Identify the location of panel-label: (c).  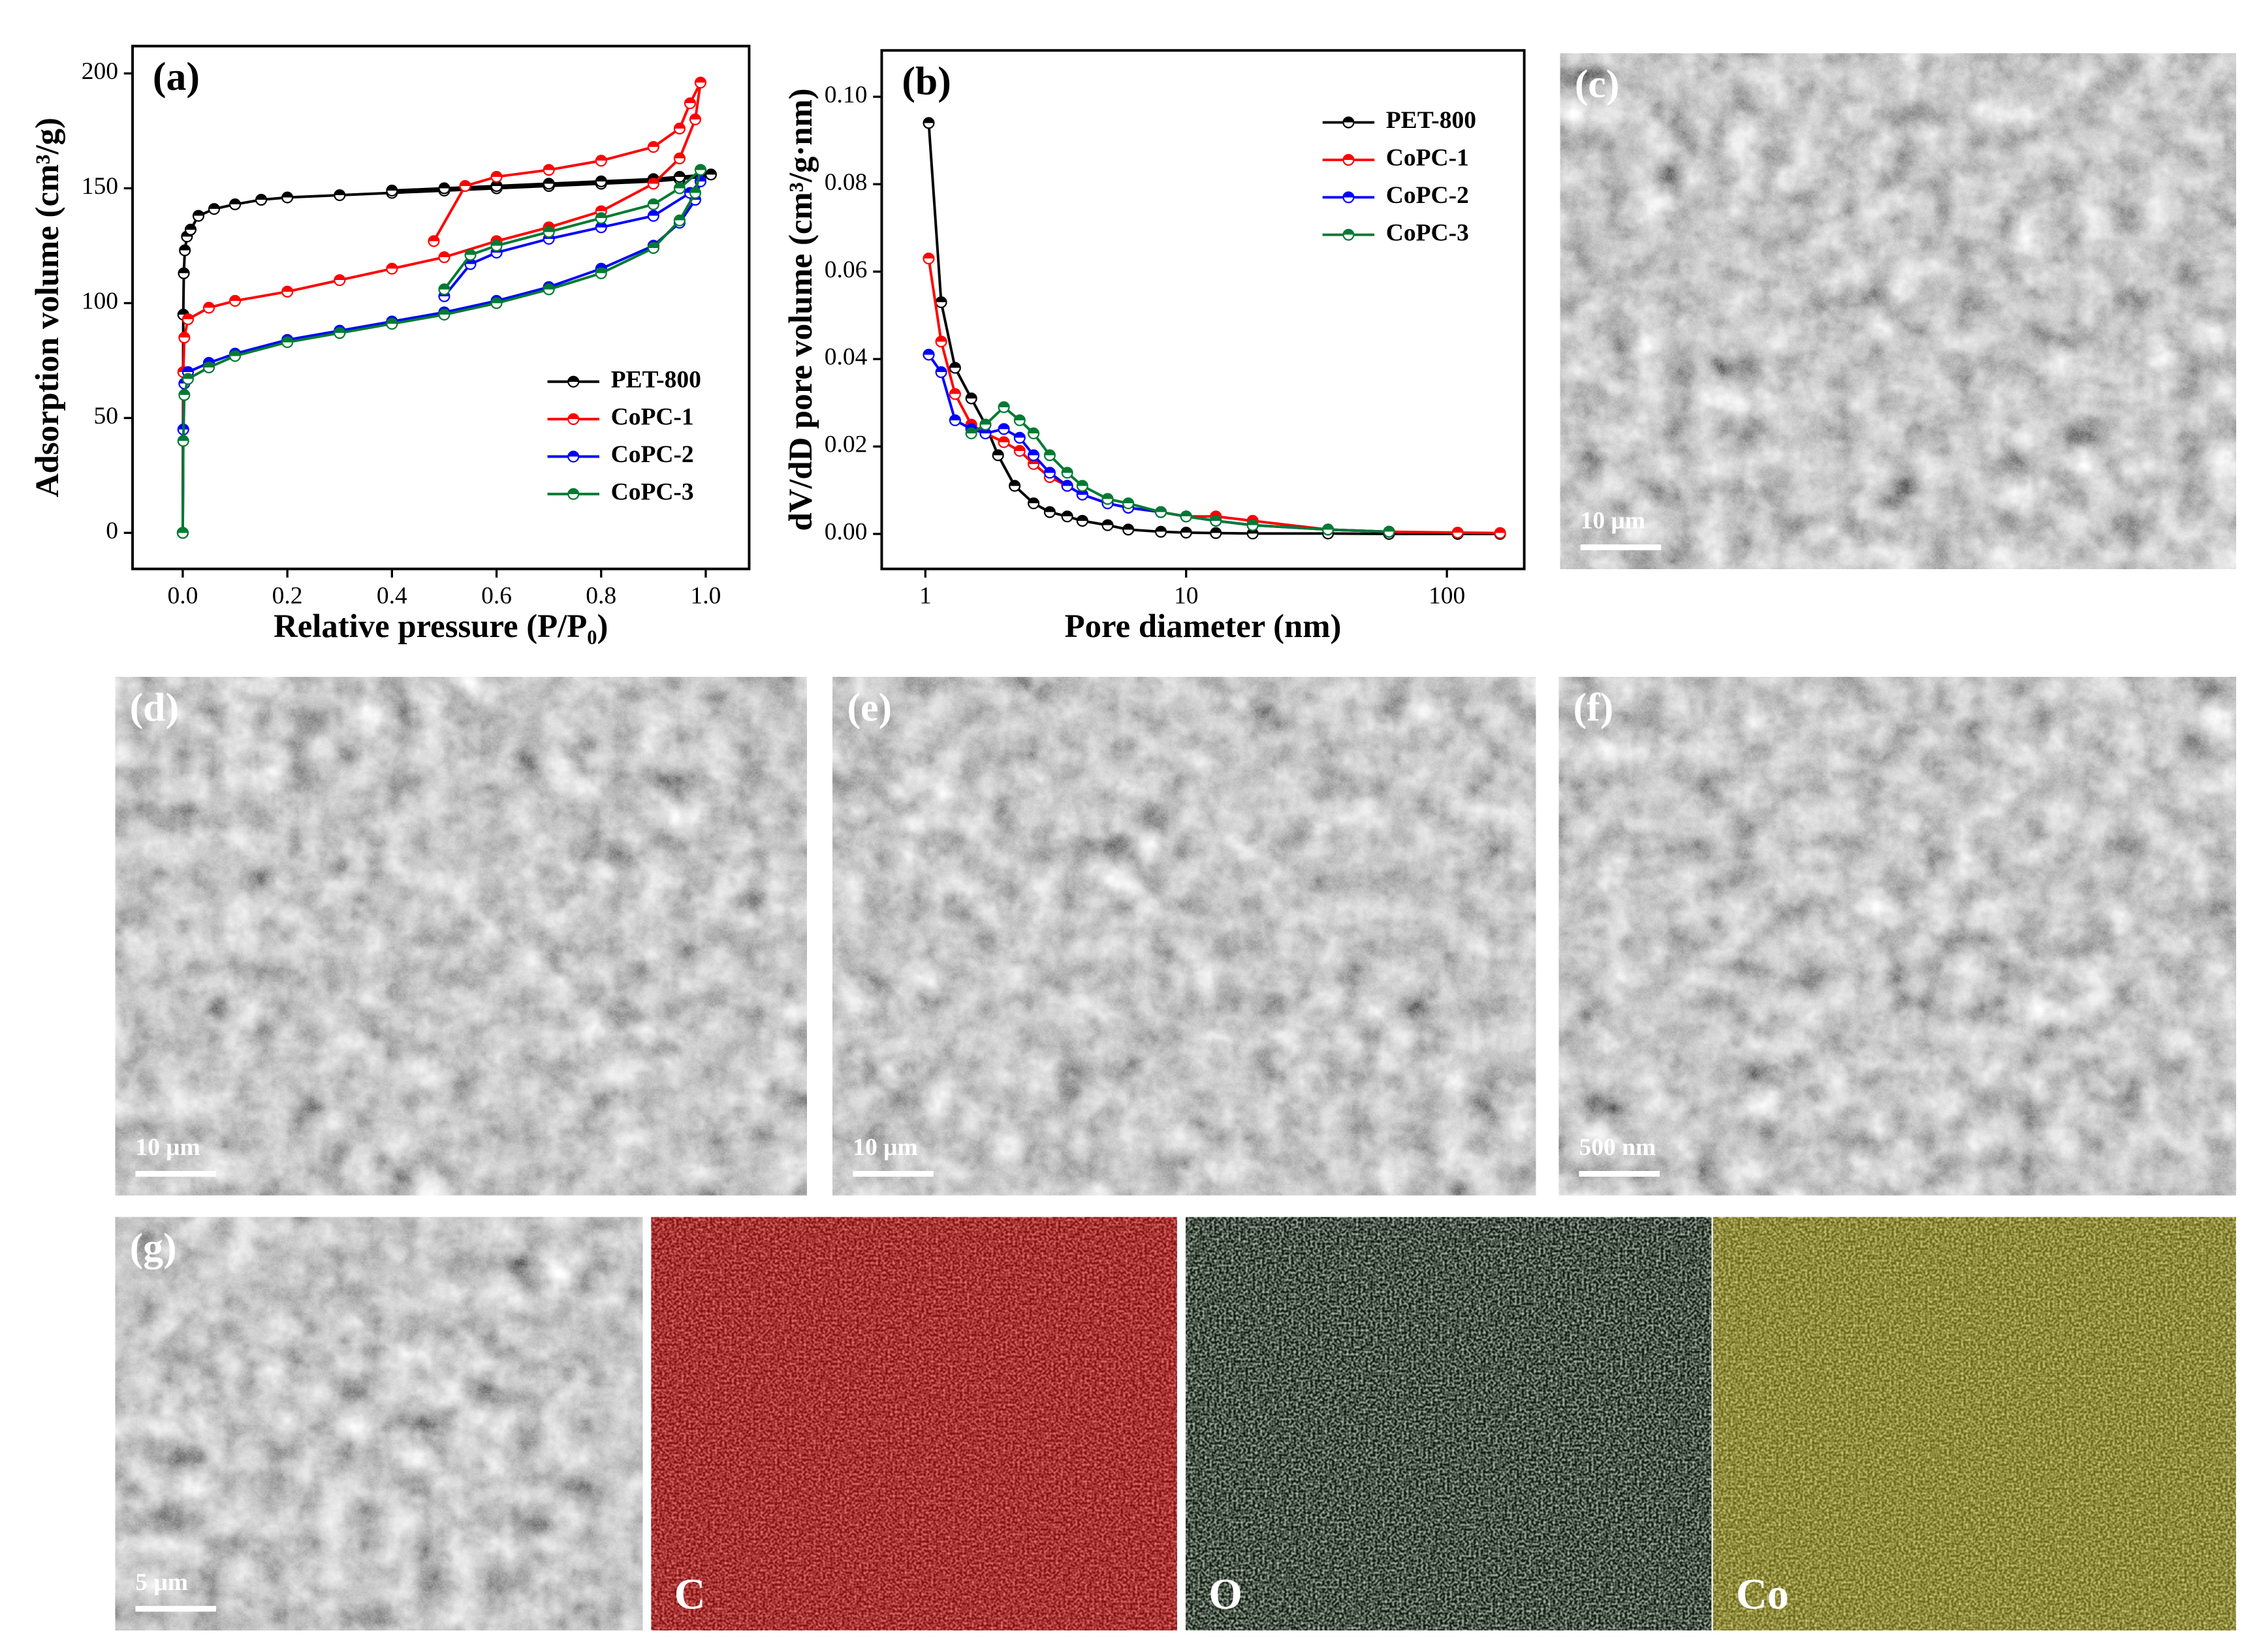
(1598, 84).